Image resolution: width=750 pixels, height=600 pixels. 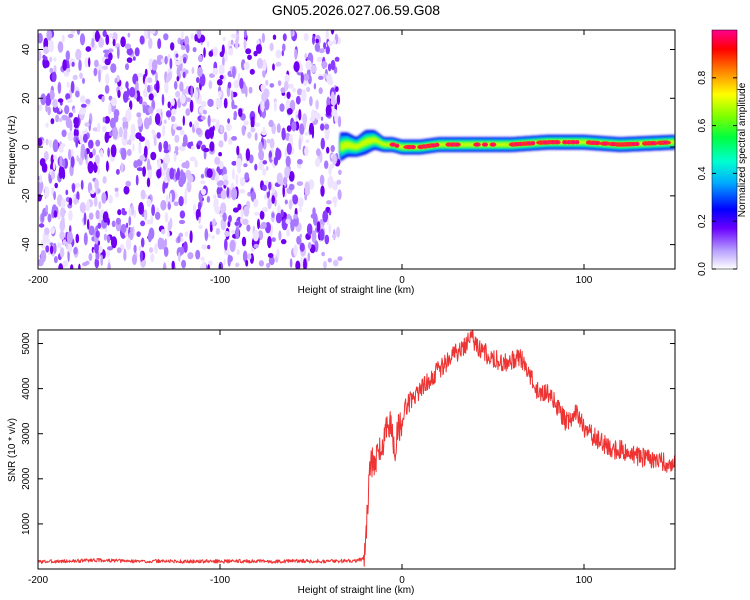 What do you see at coordinates (402, 280) in the screenshot?
I see `spectrogram-x-tick-label: 0` at bounding box center [402, 280].